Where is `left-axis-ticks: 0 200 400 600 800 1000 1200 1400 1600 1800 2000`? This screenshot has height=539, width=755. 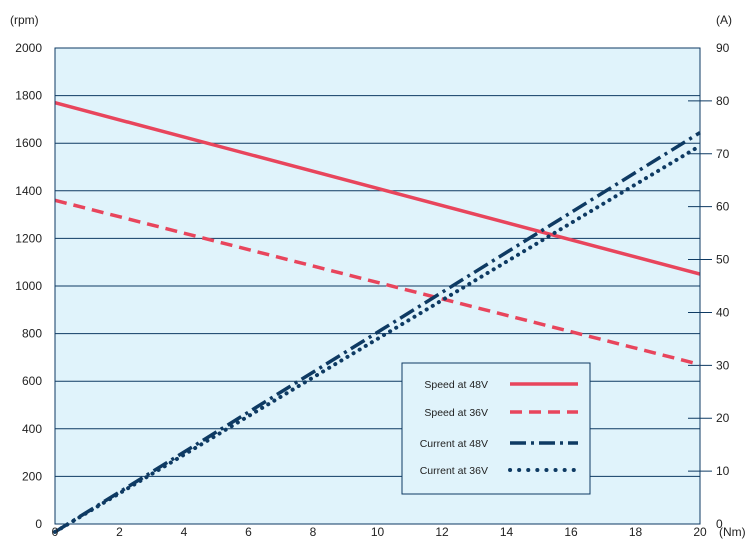
left-axis-ticks: 0 200 400 600 800 1000 1200 1400 1600 1800 2000 is located at coordinates (28, 286).